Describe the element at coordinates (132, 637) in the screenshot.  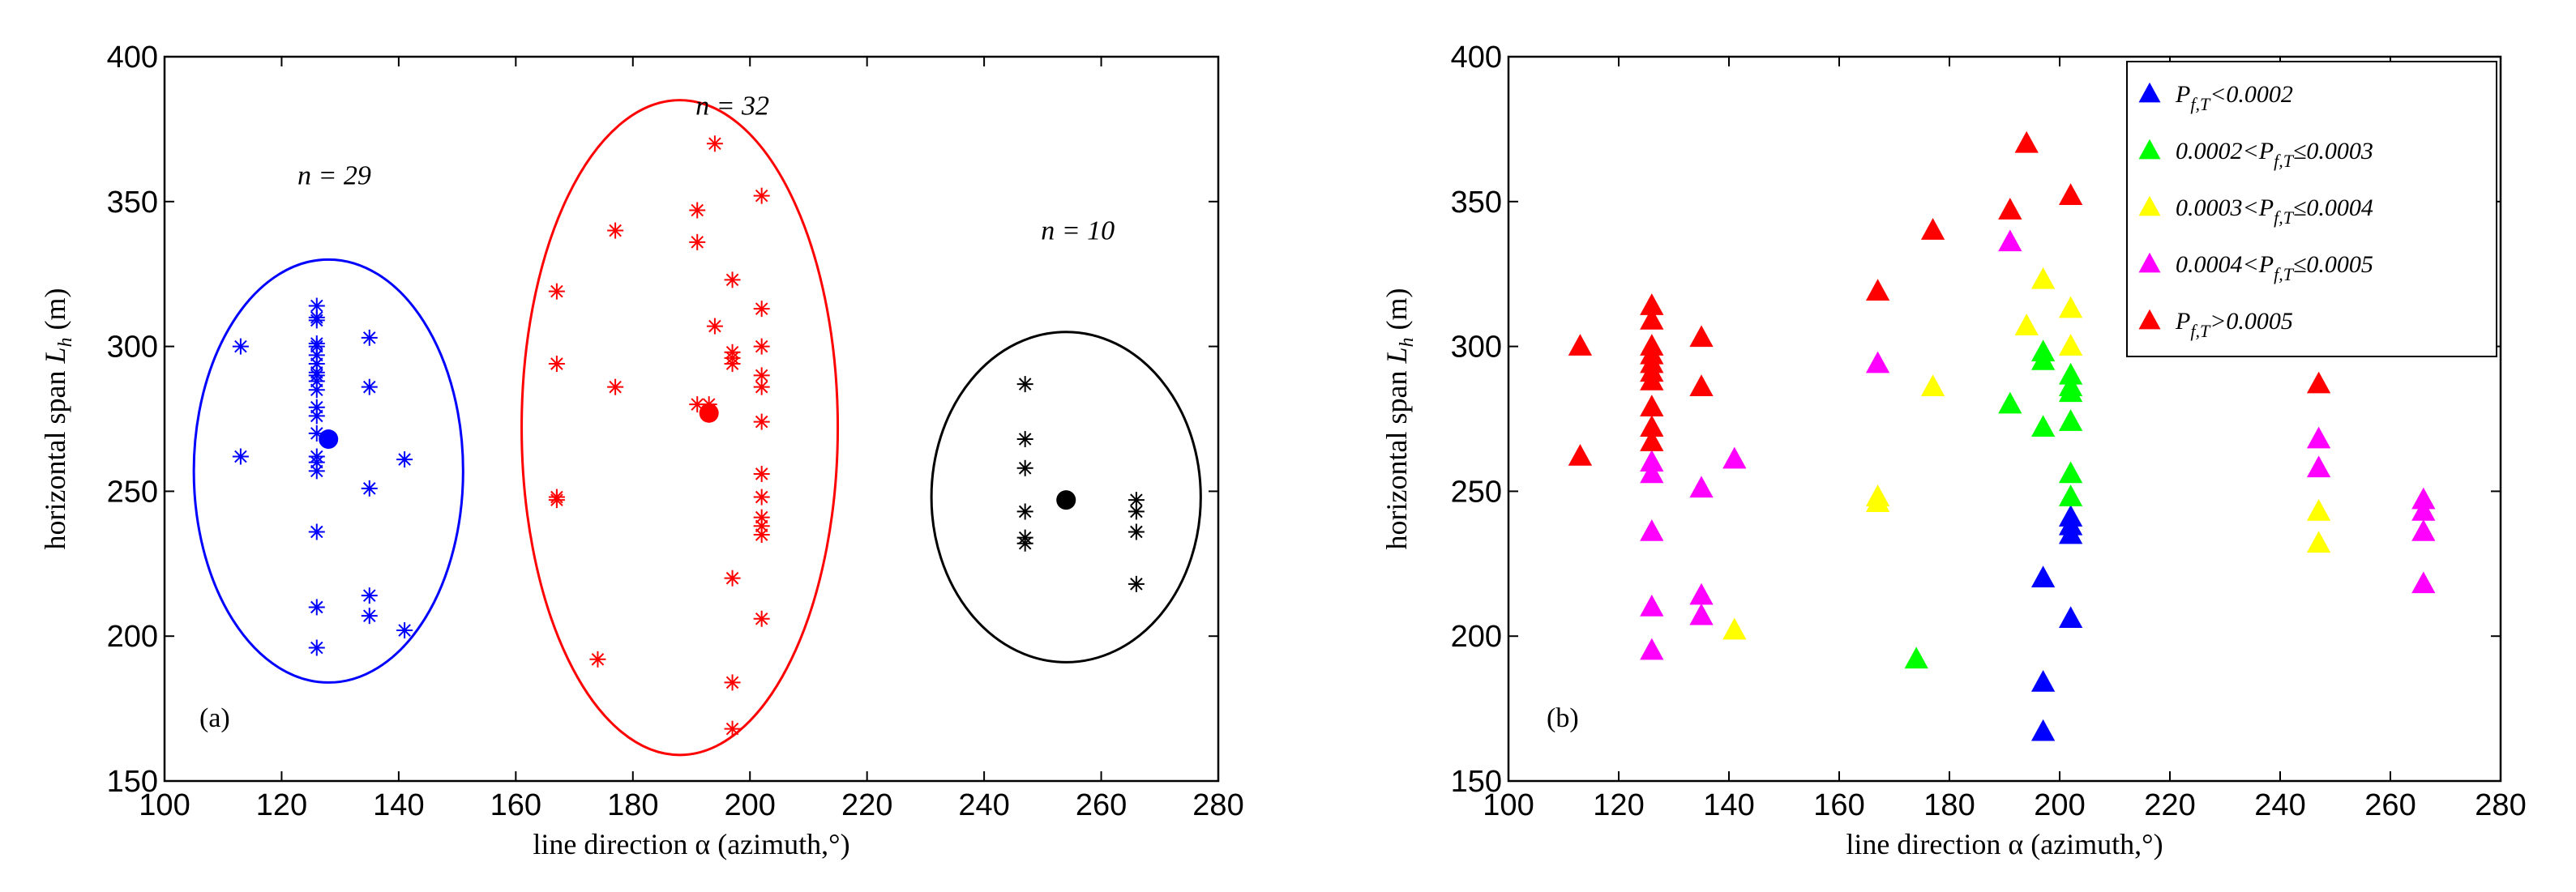
I see `panel-a-y-tick-label: 200` at that location.